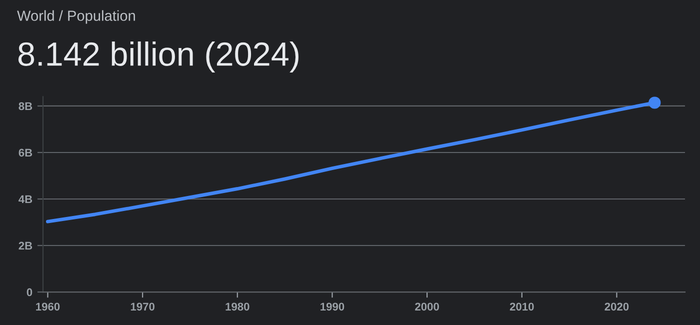 The image size is (700, 325). I want to click on y-tick-label: 6B, so click(25, 152).